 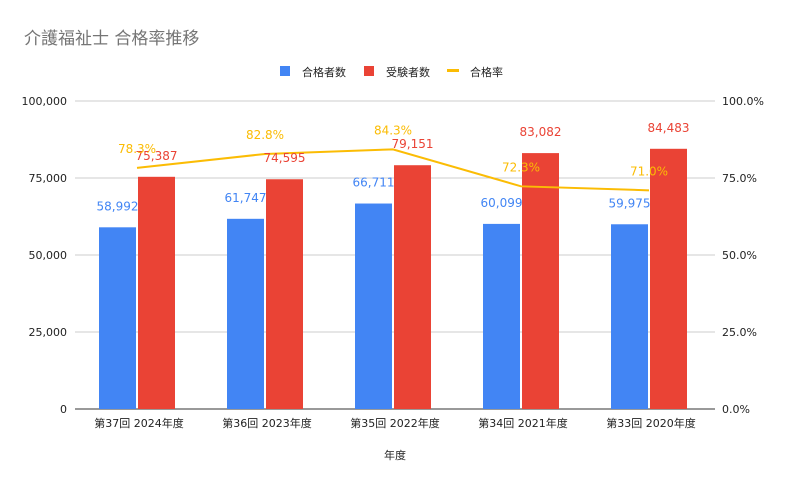 What do you see at coordinates (739, 178) in the screenshot?
I see `y2-tick-label: 75.0%` at bounding box center [739, 178].